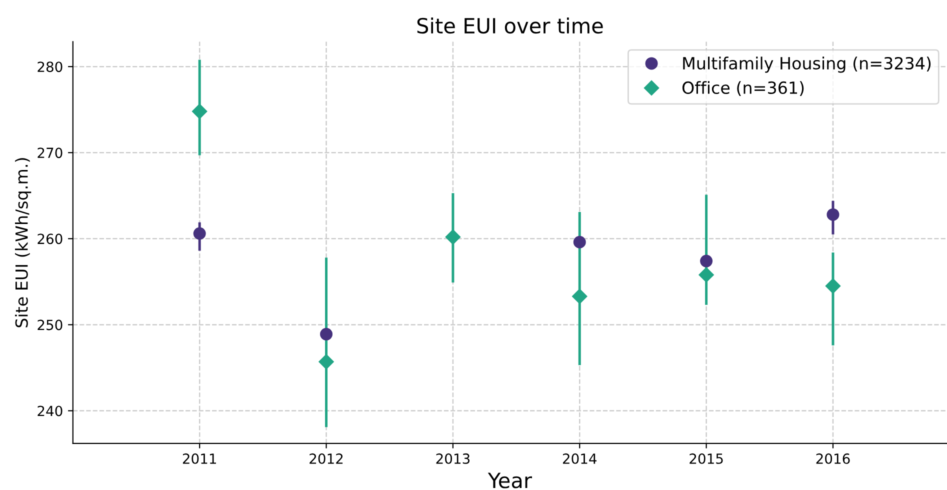 Image resolution: width=947 pixels, height=490 pixels. Describe the element at coordinates (50, 411) in the screenshot. I see `y-tick-label: 240` at that location.